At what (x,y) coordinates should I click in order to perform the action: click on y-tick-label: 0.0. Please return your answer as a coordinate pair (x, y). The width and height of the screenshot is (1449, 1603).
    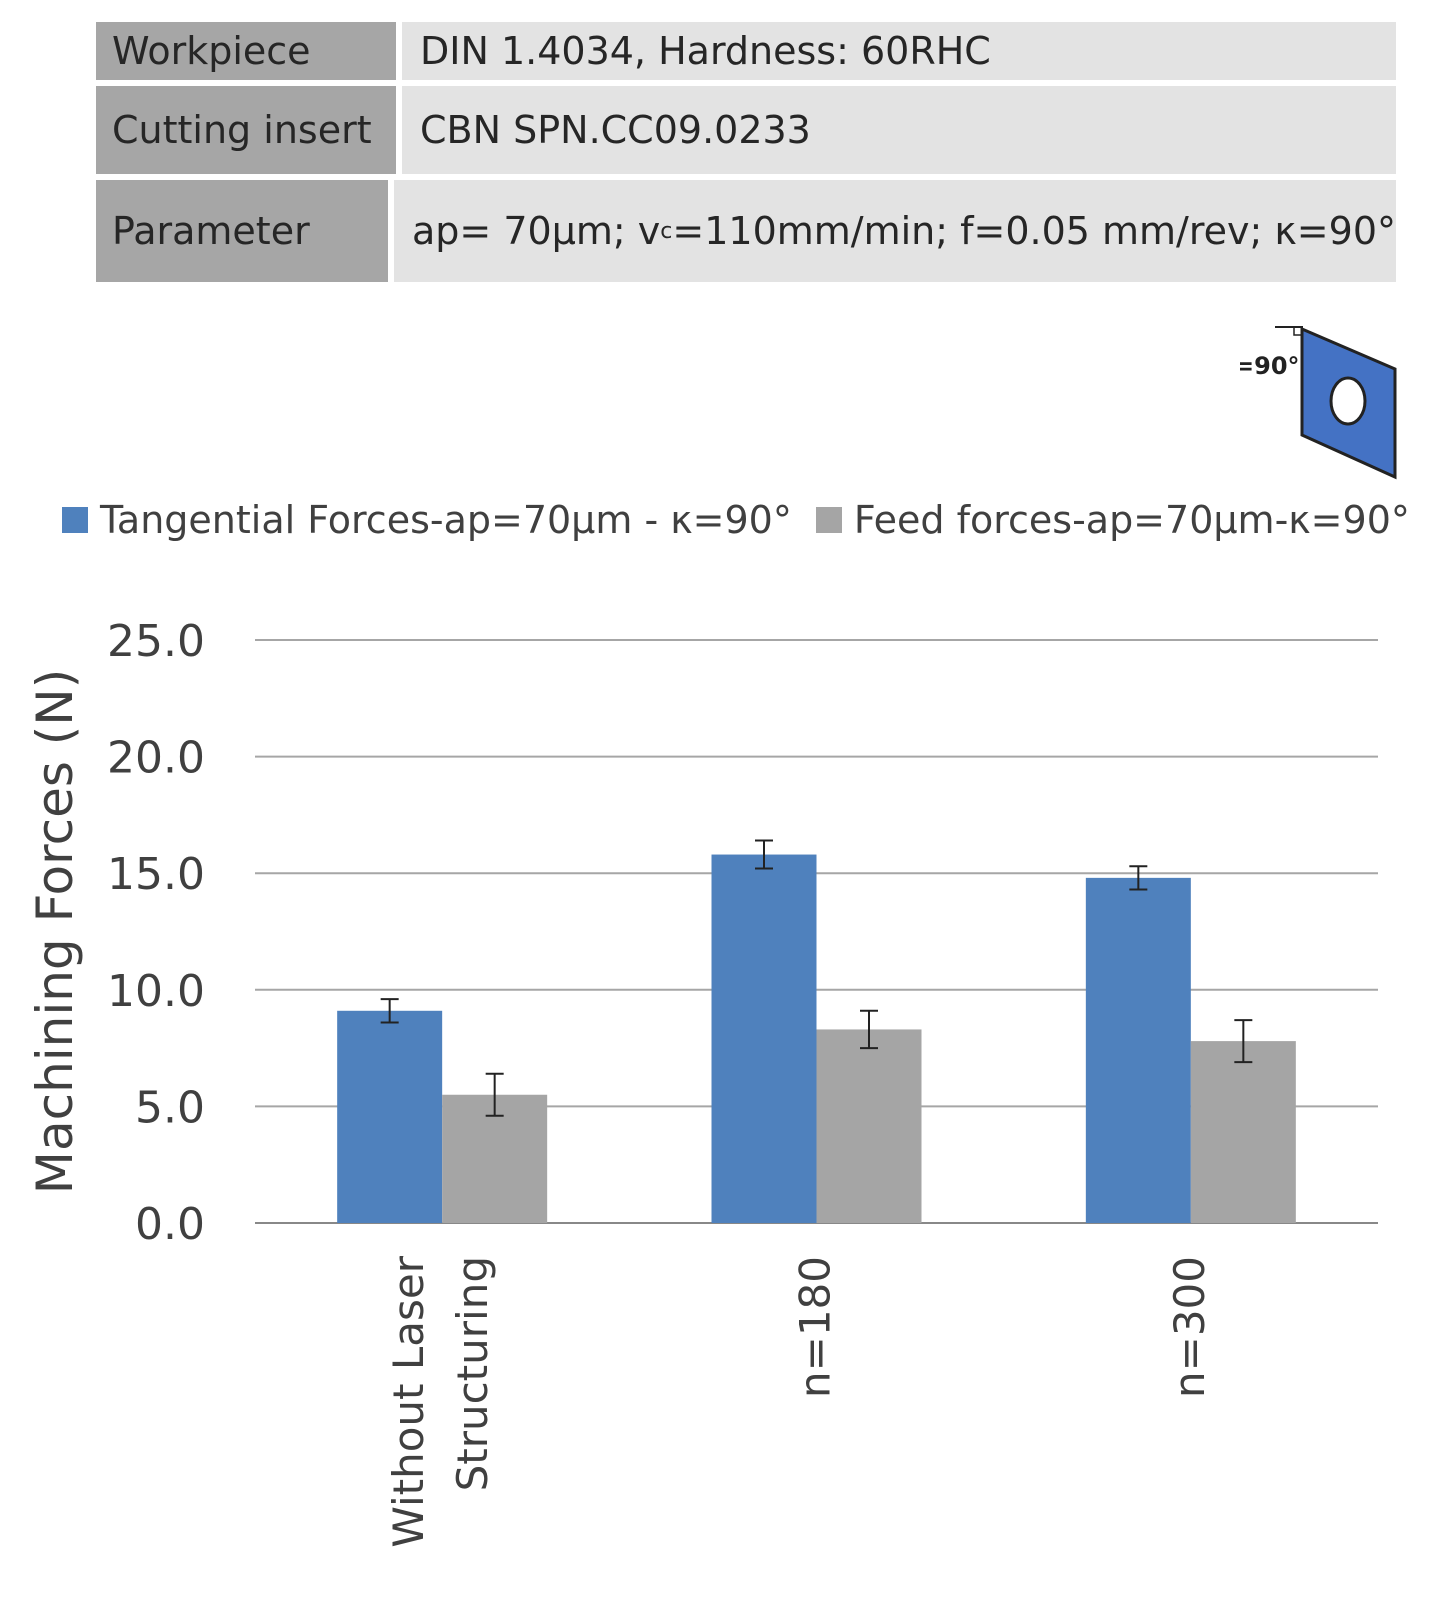
    Looking at the image, I should click on (170, 1224).